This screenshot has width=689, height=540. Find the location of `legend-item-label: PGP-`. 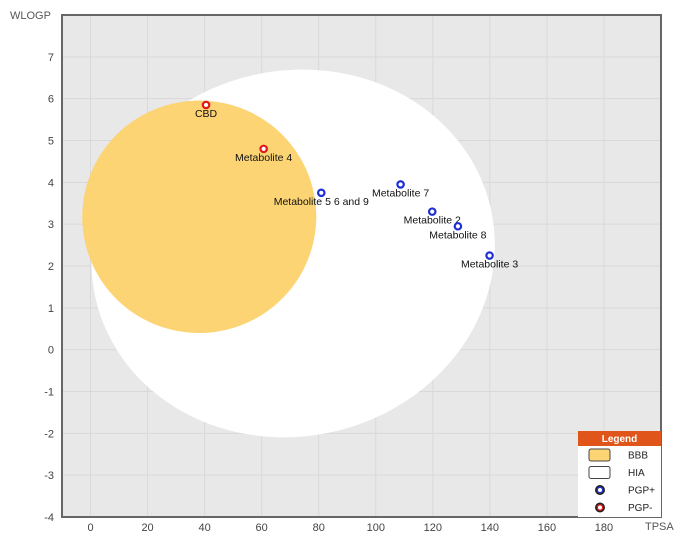

legend-item-label: PGP- is located at coordinates (640, 508).